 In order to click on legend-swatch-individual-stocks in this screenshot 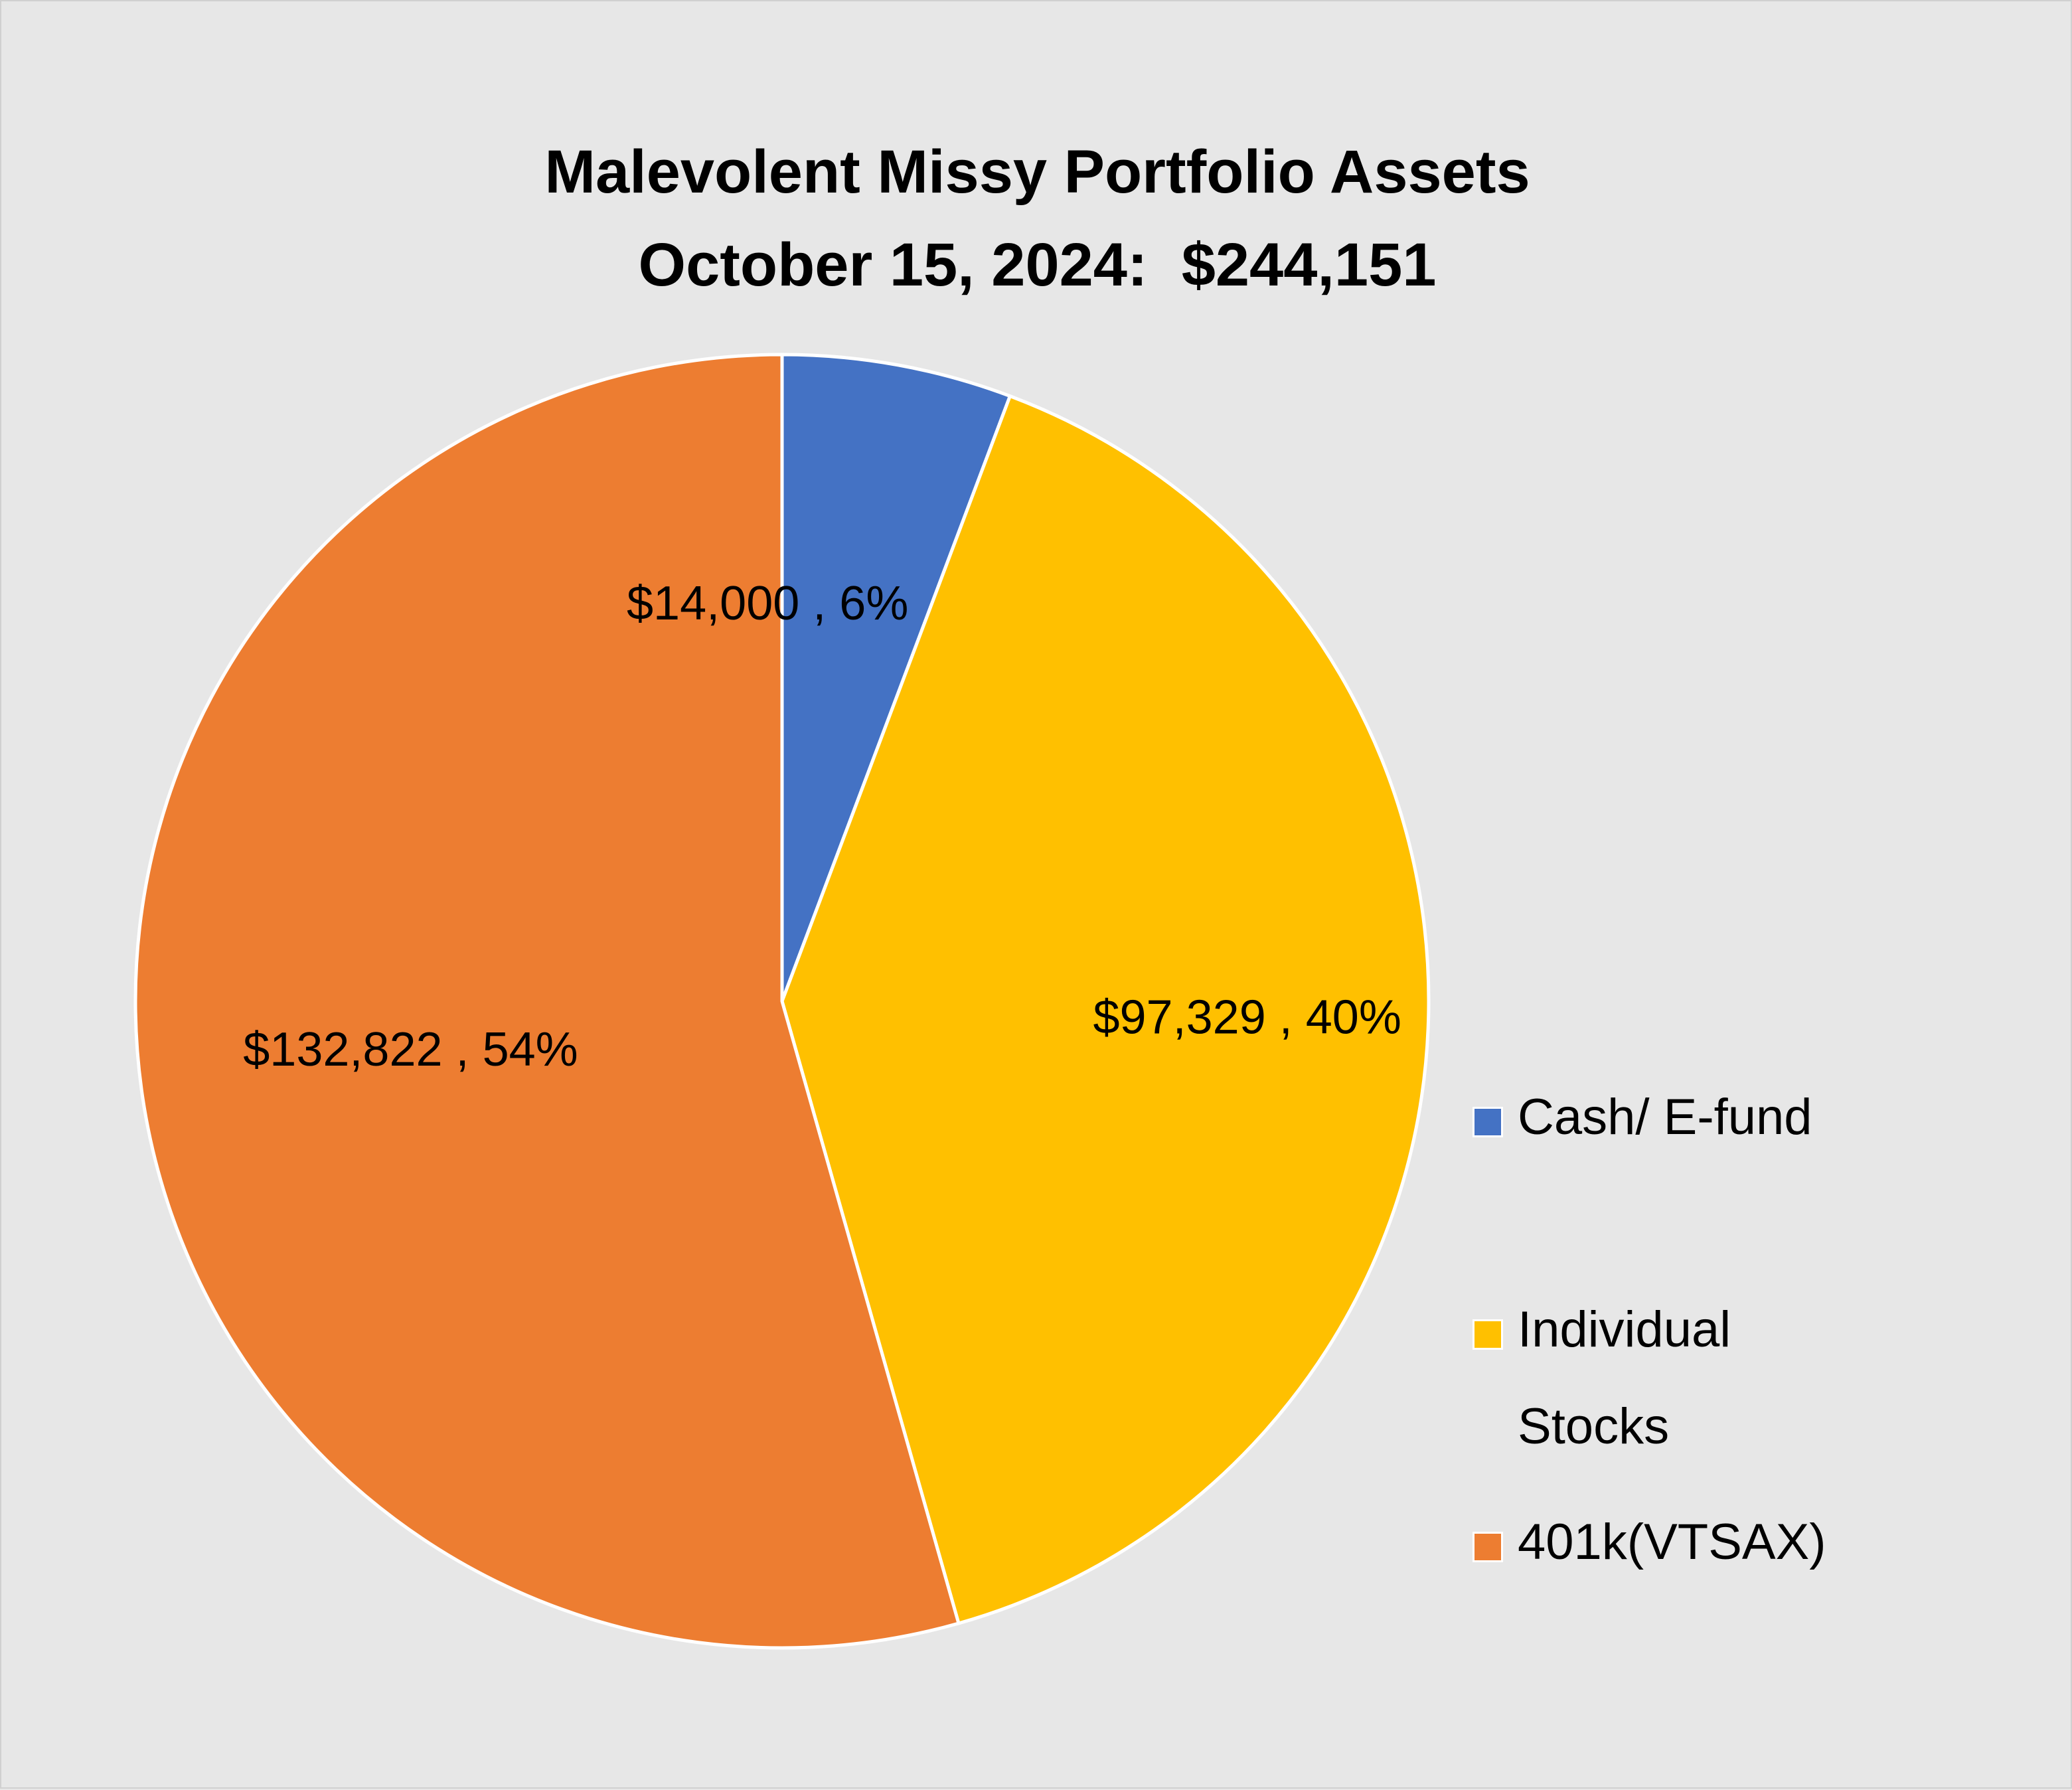, I will do `click(1488, 1334)`.